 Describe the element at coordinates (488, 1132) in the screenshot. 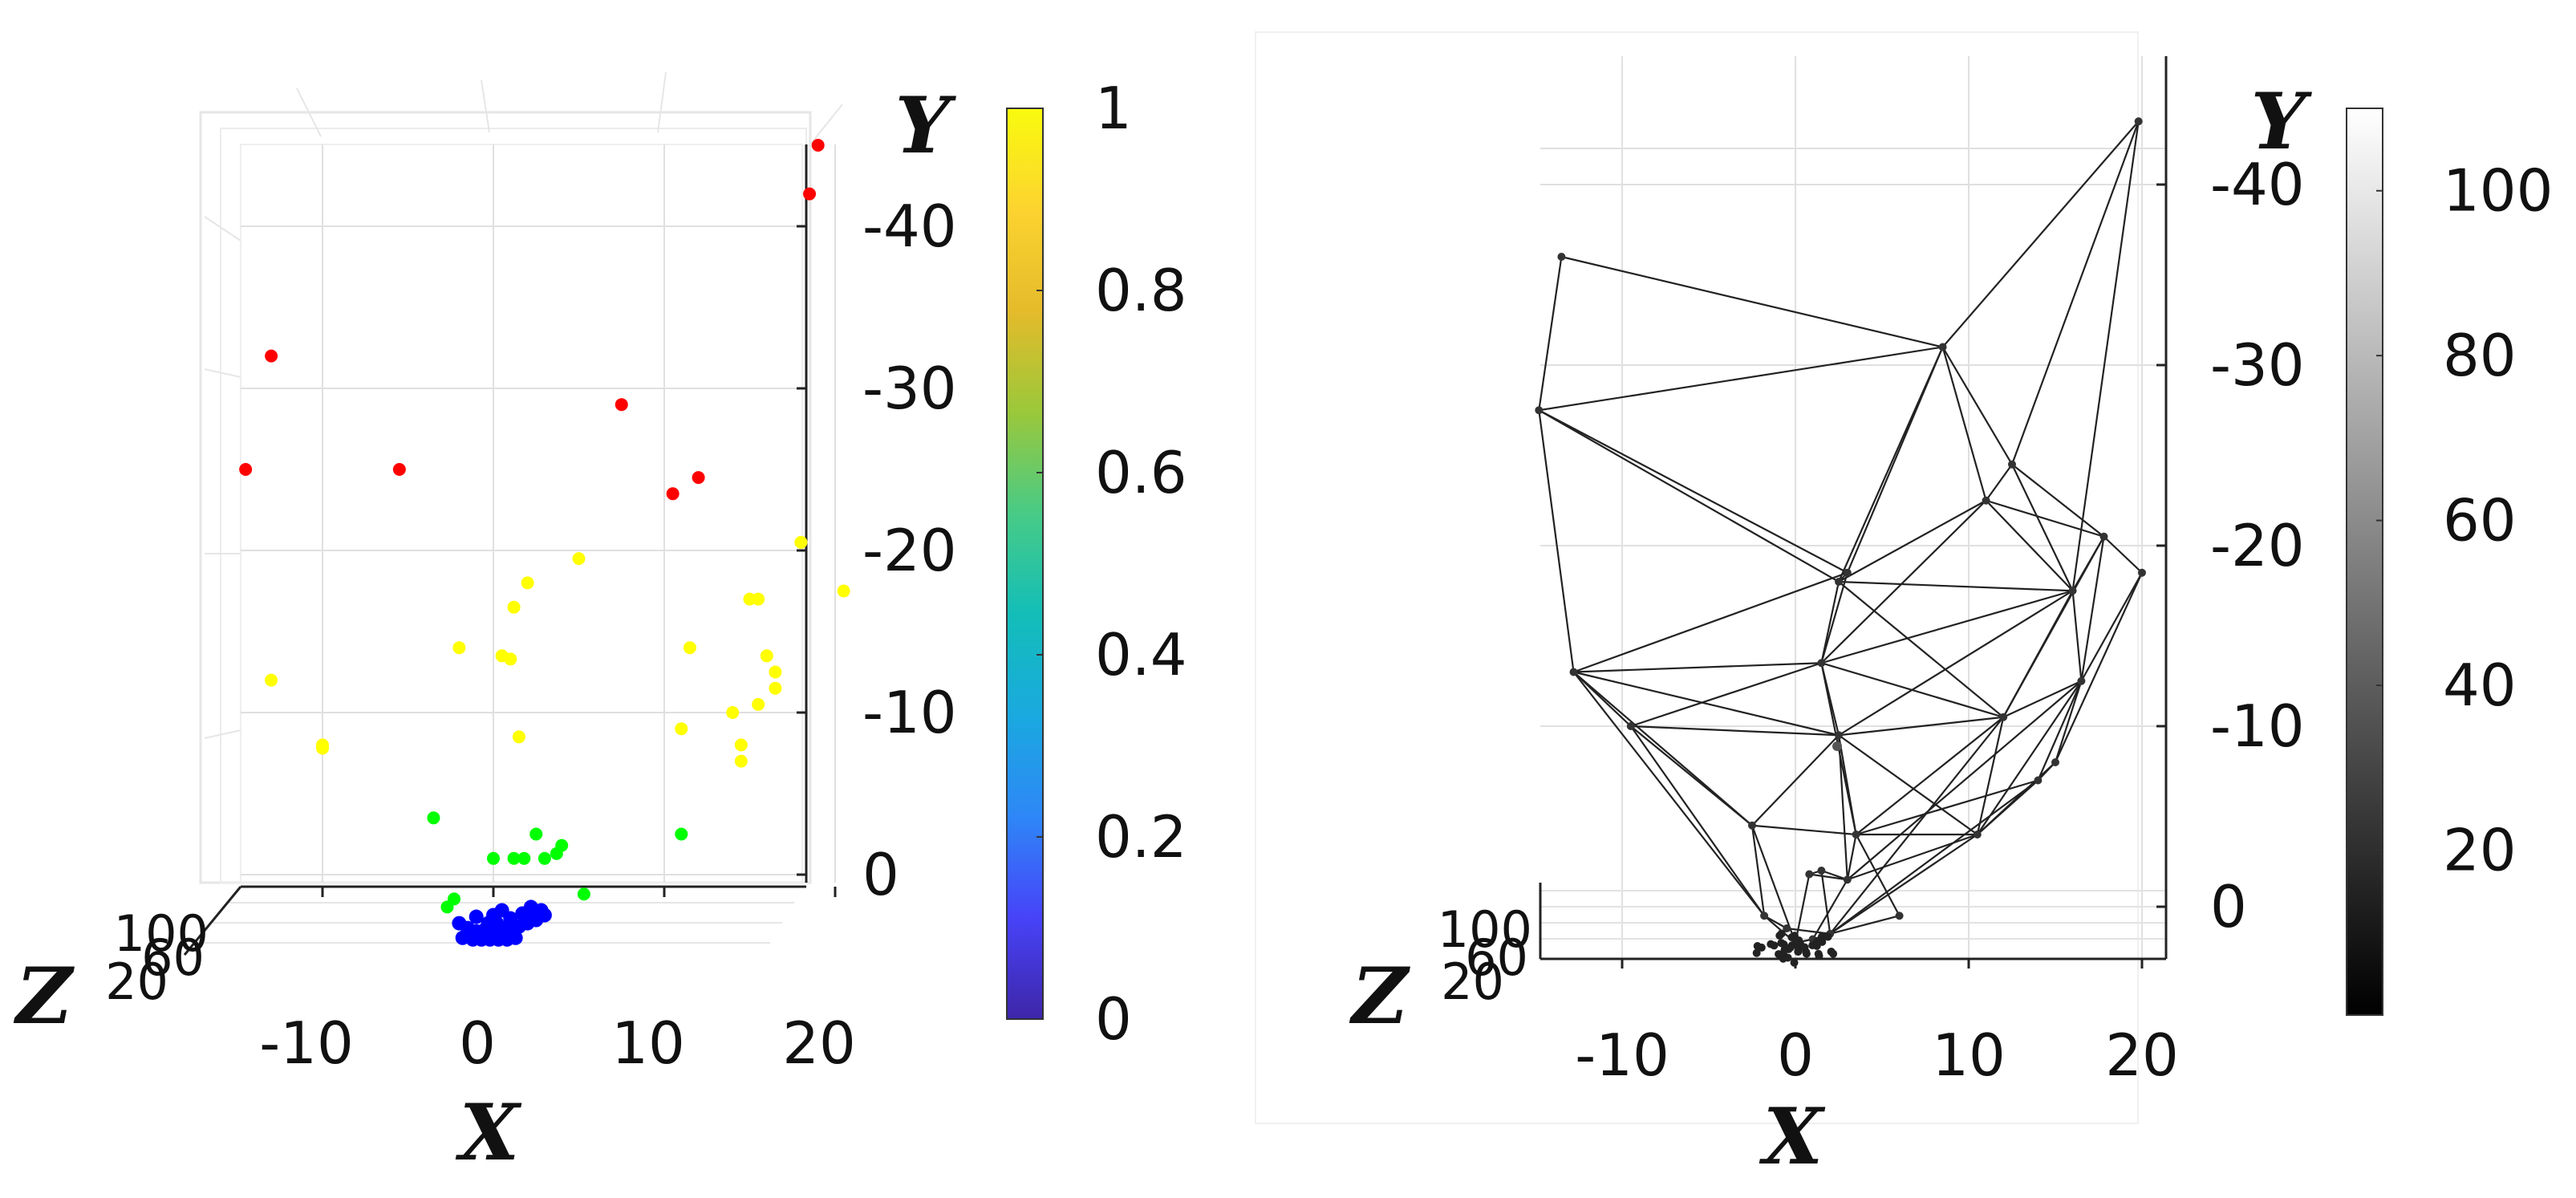

I see `x-axis-title: X` at that location.